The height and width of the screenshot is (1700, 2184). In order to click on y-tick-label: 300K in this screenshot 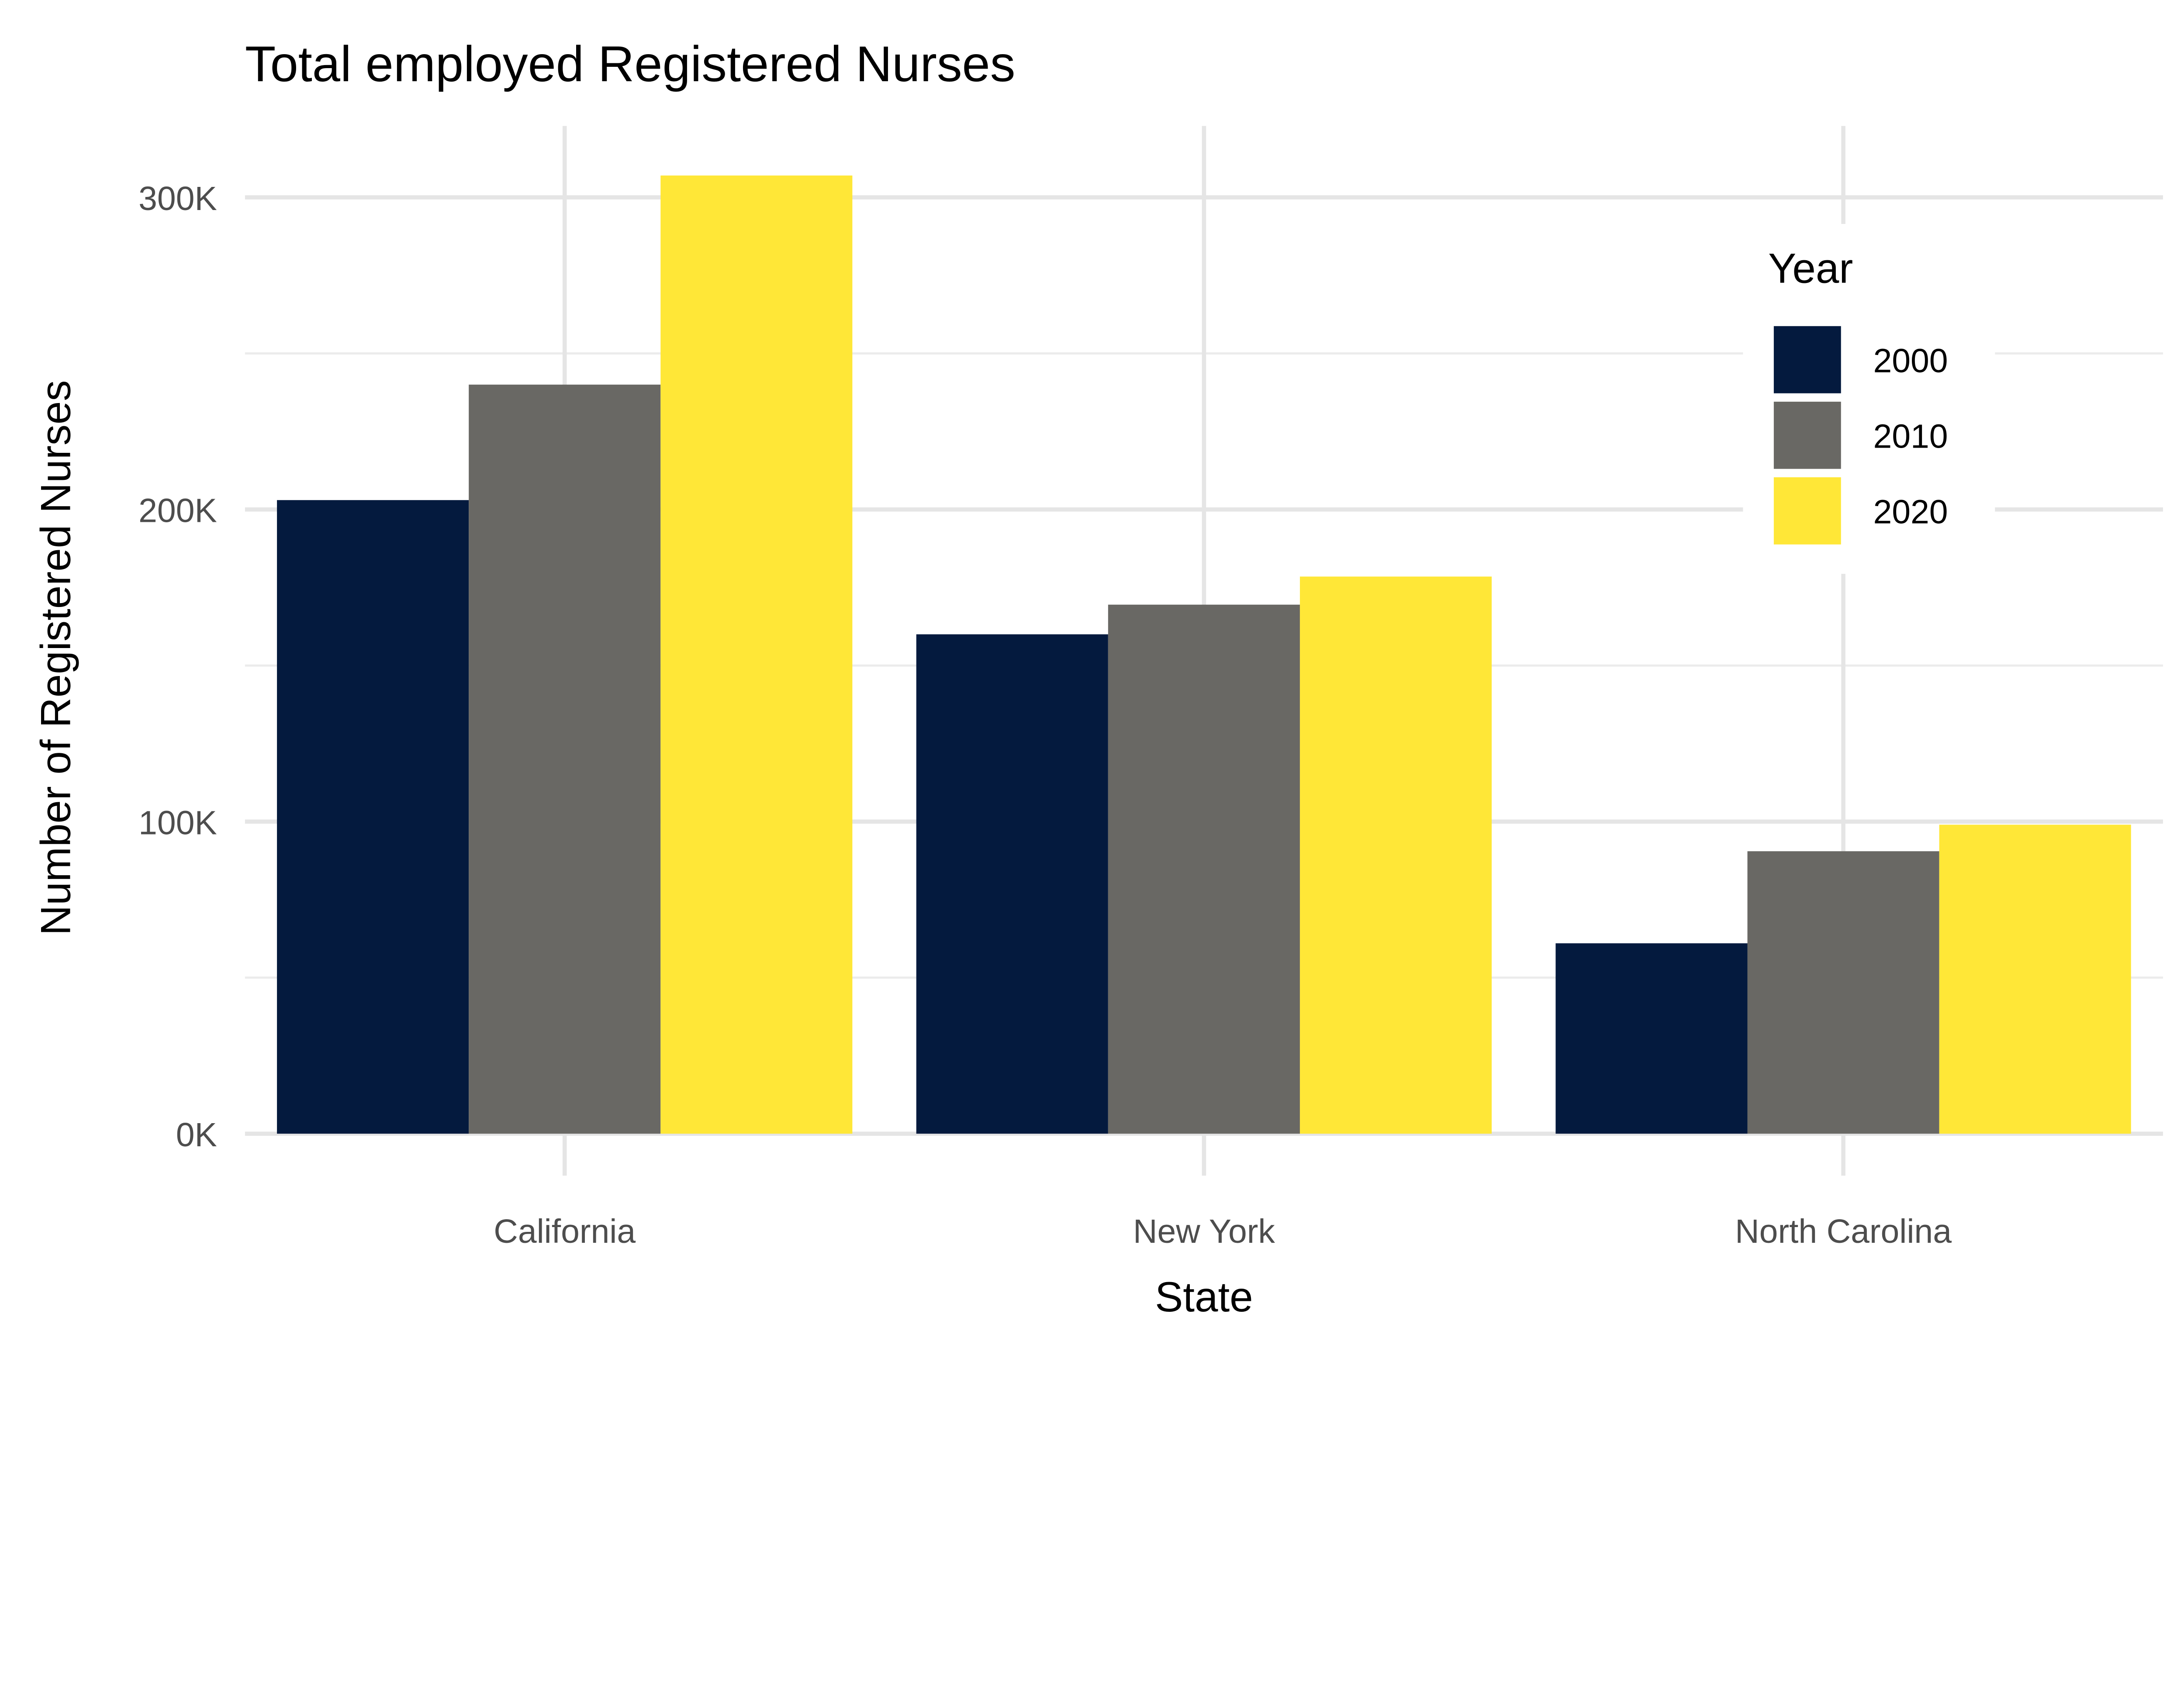, I will do `click(177, 198)`.